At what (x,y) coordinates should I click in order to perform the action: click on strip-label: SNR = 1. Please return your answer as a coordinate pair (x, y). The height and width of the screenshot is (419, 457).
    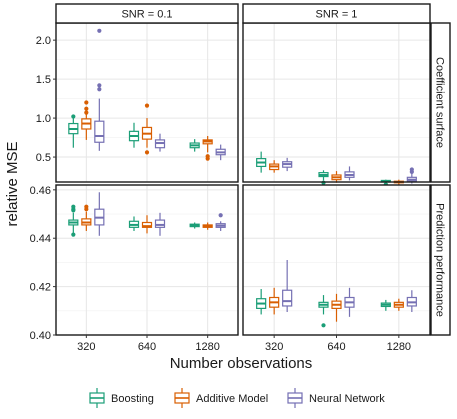
    Looking at the image, I should click on (337, 15).